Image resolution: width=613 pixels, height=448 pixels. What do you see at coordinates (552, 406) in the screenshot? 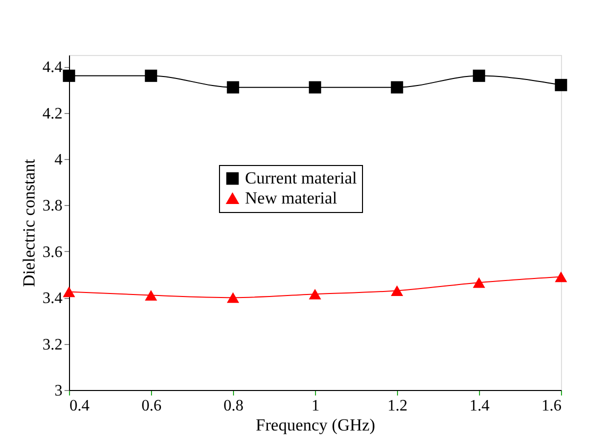
I see `x-tick-label: 1.6` at bounding box center [552, 406].